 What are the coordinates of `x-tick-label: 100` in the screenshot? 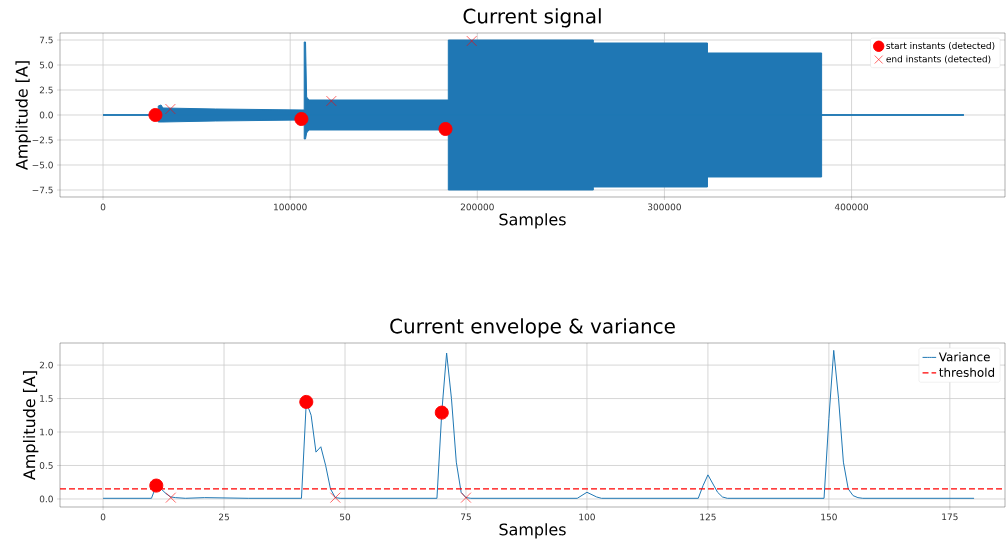 It's located at (587, 517).